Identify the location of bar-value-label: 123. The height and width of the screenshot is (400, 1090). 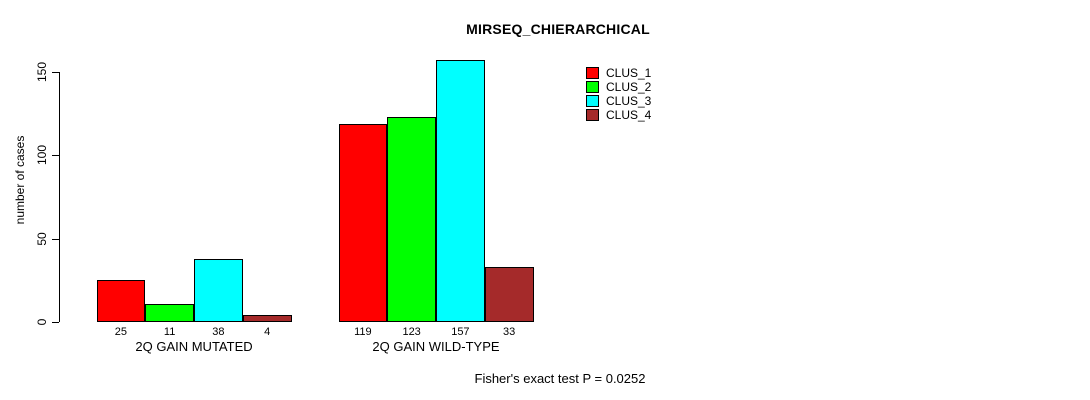
(411, 332).